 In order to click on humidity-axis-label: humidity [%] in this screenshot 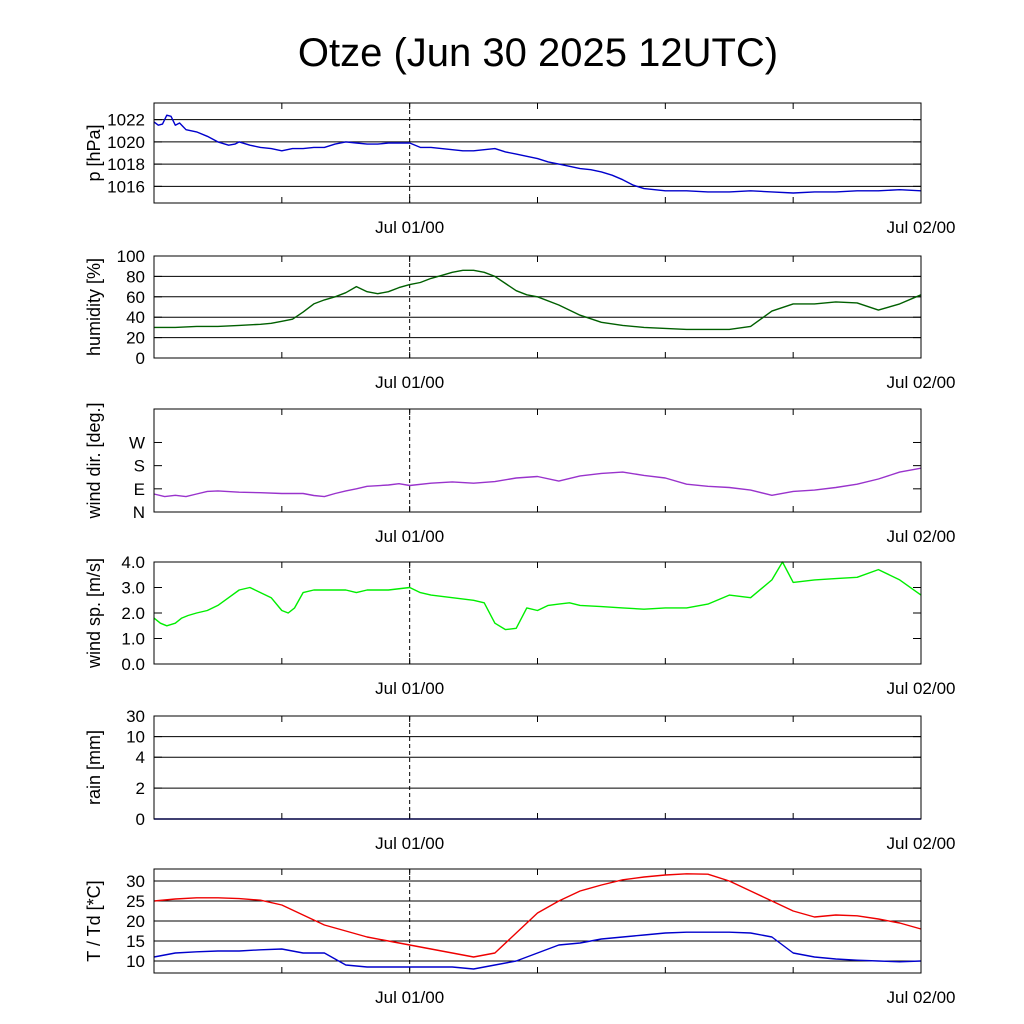, I will do `click(94, 307)`.